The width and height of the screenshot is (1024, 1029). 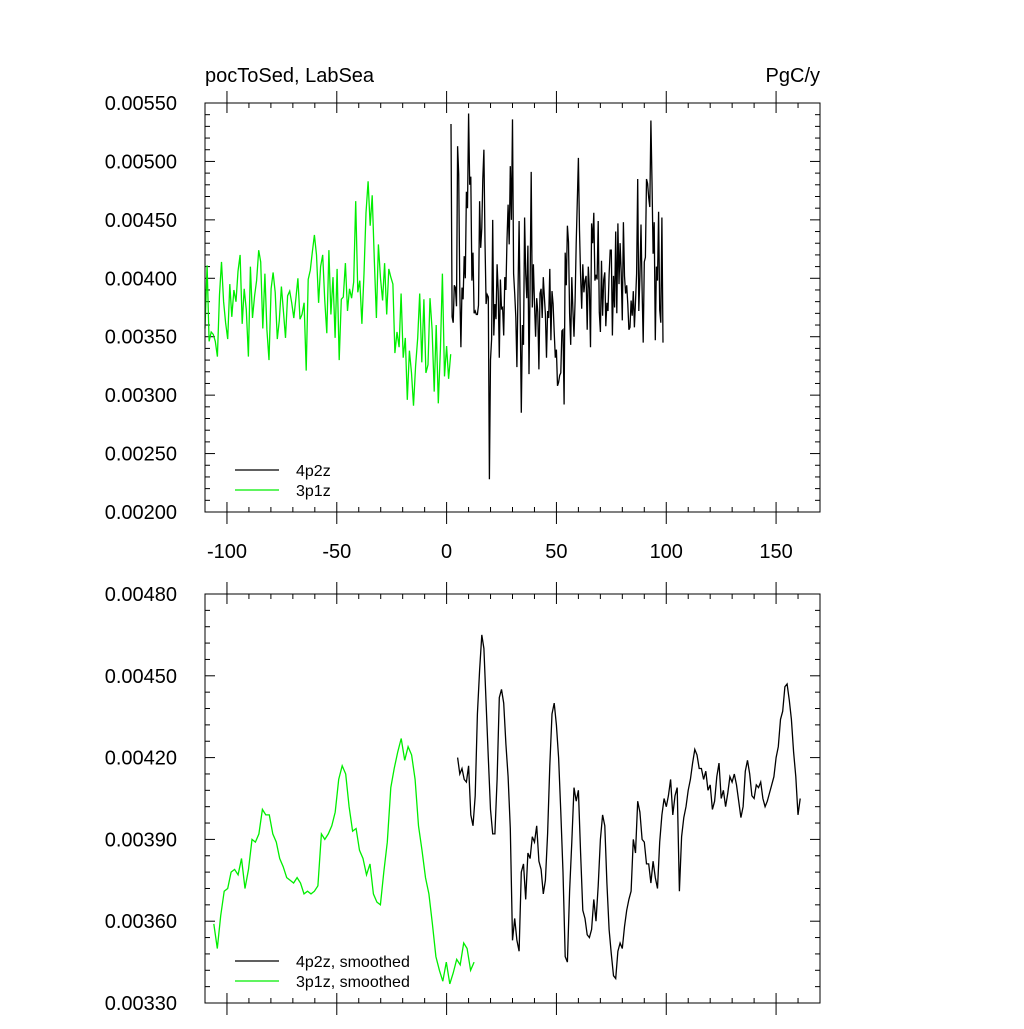 I want to click on legend-label-3p1z-smoothed: 3p1z, smoothed, so click(x=353, y=982).